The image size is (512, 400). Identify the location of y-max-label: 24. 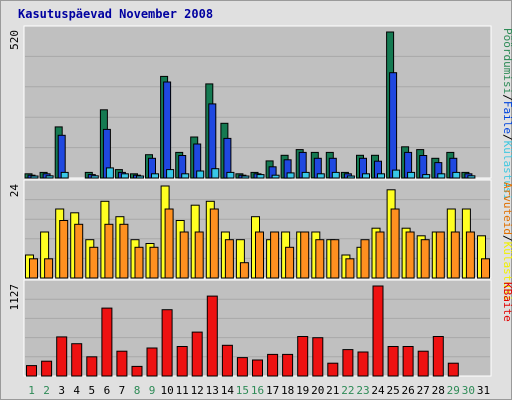
(14, 191).